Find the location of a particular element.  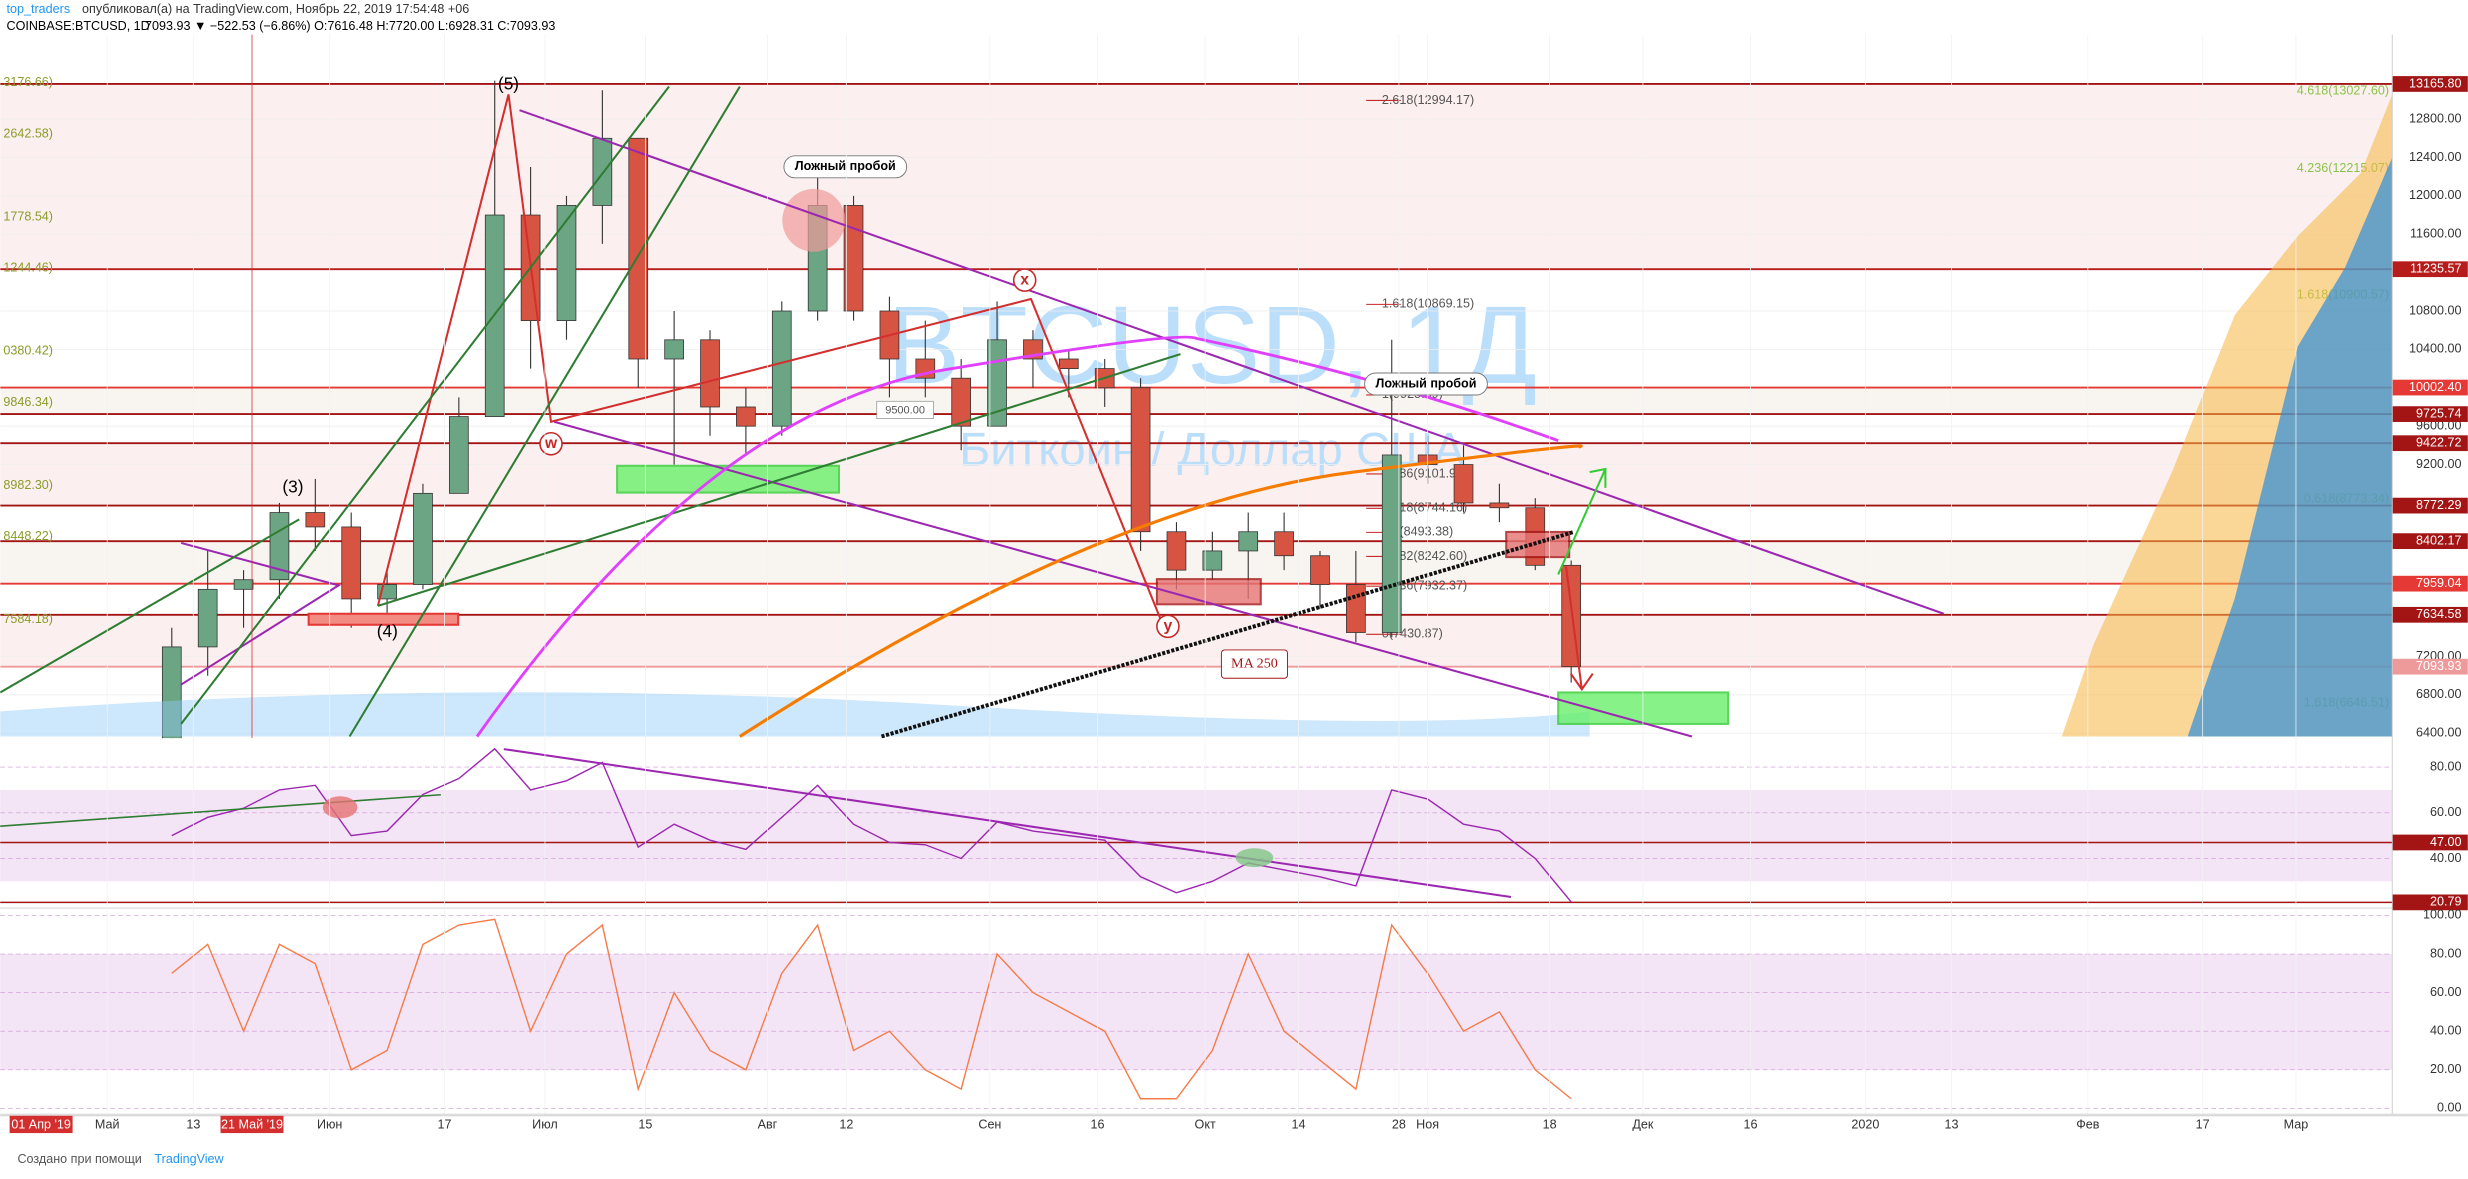

footer-brand: TradingView is located at coordinates (189, 1159).